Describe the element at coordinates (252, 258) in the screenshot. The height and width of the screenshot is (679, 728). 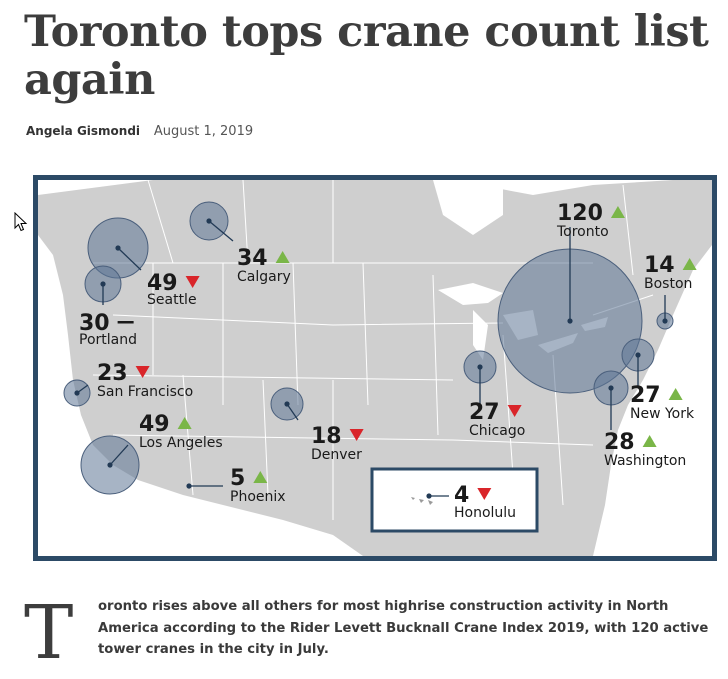
I see `crane-count: 34` at that location.